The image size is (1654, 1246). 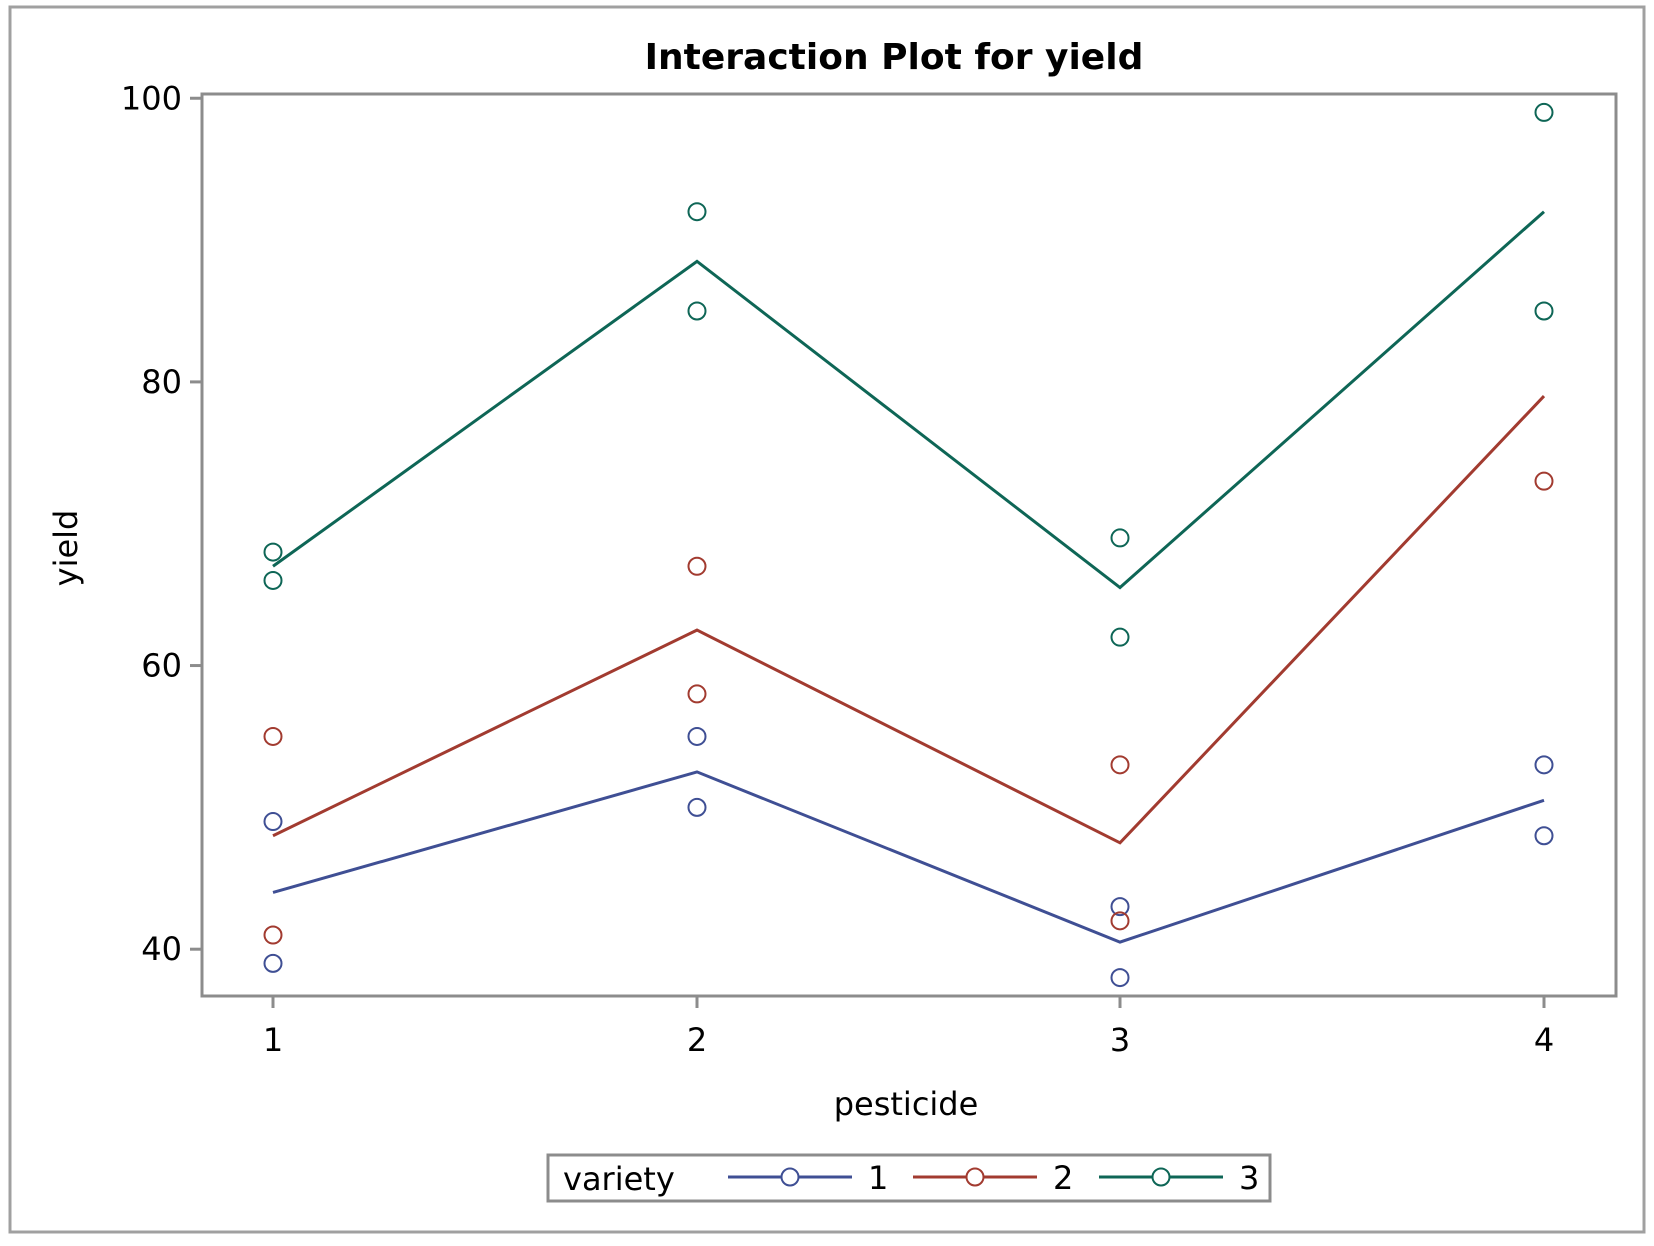 What do you see at coordinates (894, 57) in the screenshot?
I see `chart-title: Interaction Plot for yield` at bounding box center [894, 57].